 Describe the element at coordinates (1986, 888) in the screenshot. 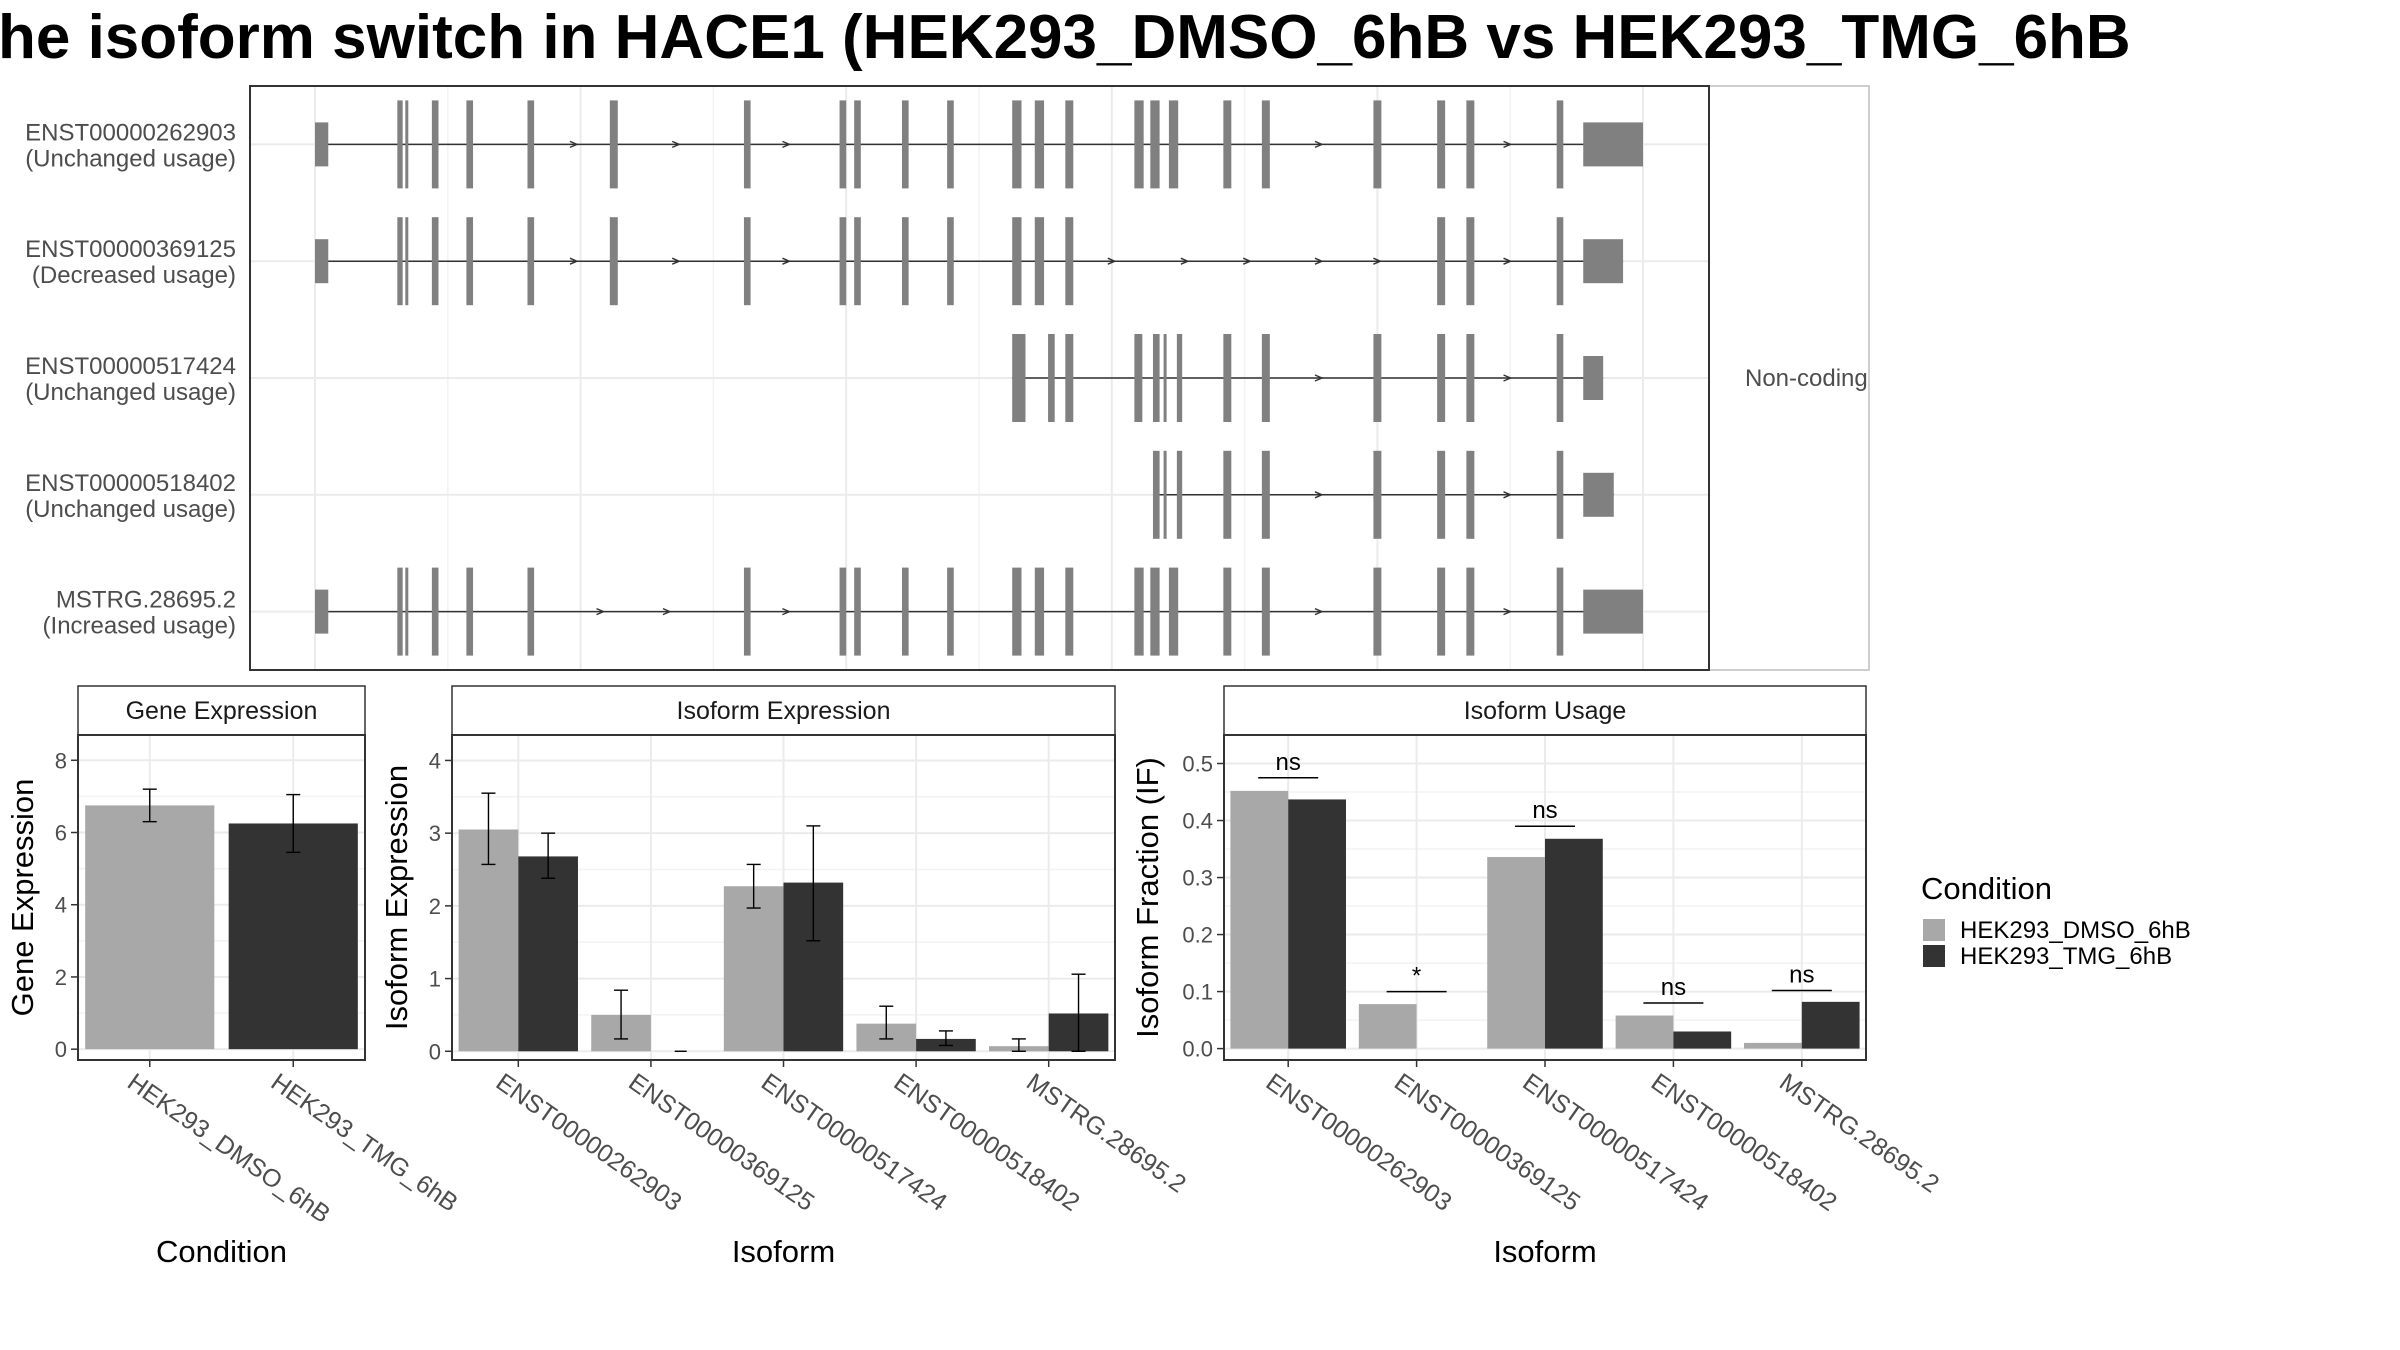

I see `legend-title: Condition` at that location.